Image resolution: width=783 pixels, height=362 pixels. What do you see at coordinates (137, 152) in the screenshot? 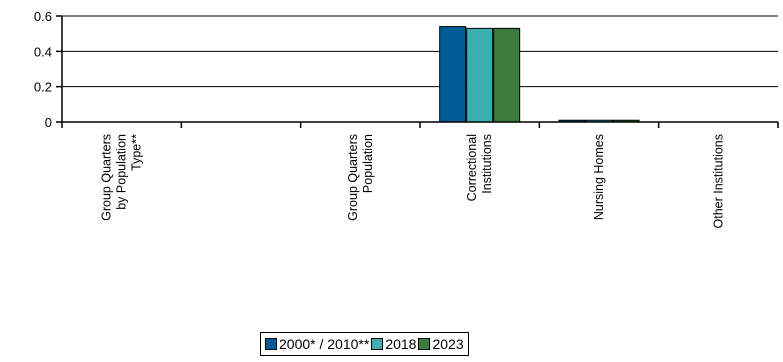
I see `x-category-label: Type**` at bounding box center [137, 152].